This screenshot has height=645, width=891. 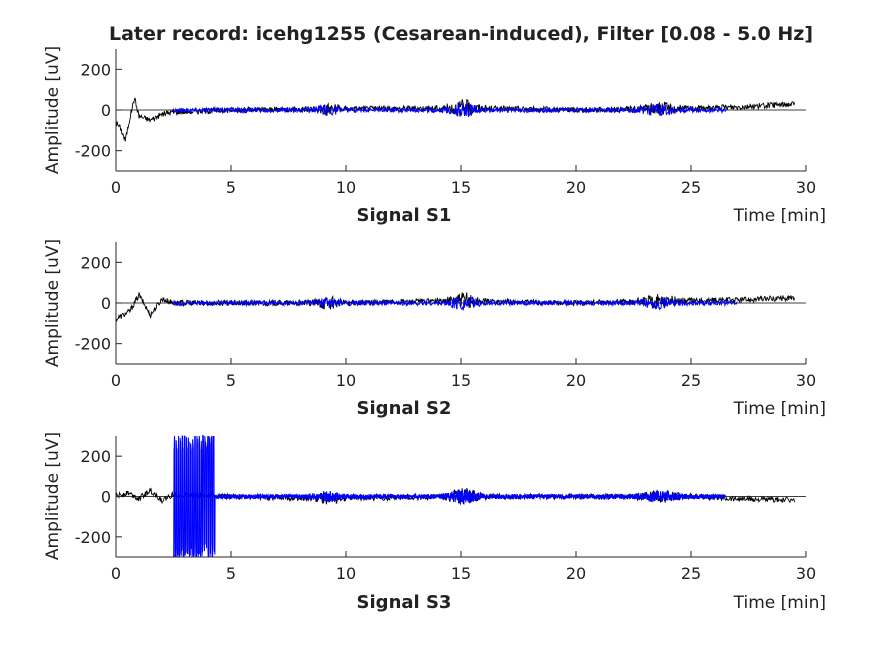 I want to click on x-axis-label-s3: Time [min], so click(x=779, y=603).